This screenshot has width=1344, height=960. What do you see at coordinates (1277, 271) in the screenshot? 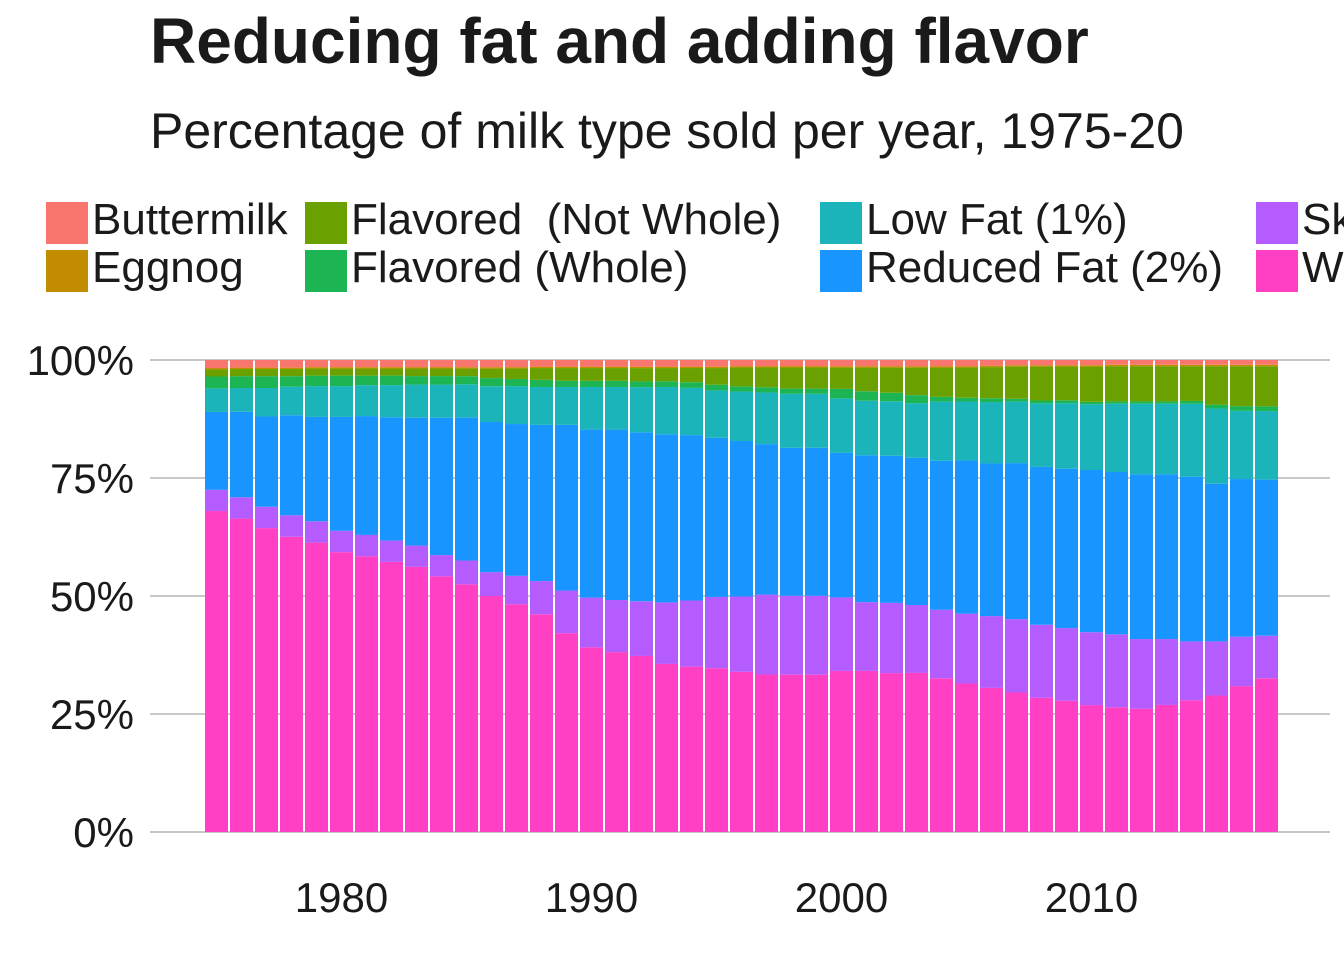
I see `legend-key-whole` at bounding box center [1277, 271].